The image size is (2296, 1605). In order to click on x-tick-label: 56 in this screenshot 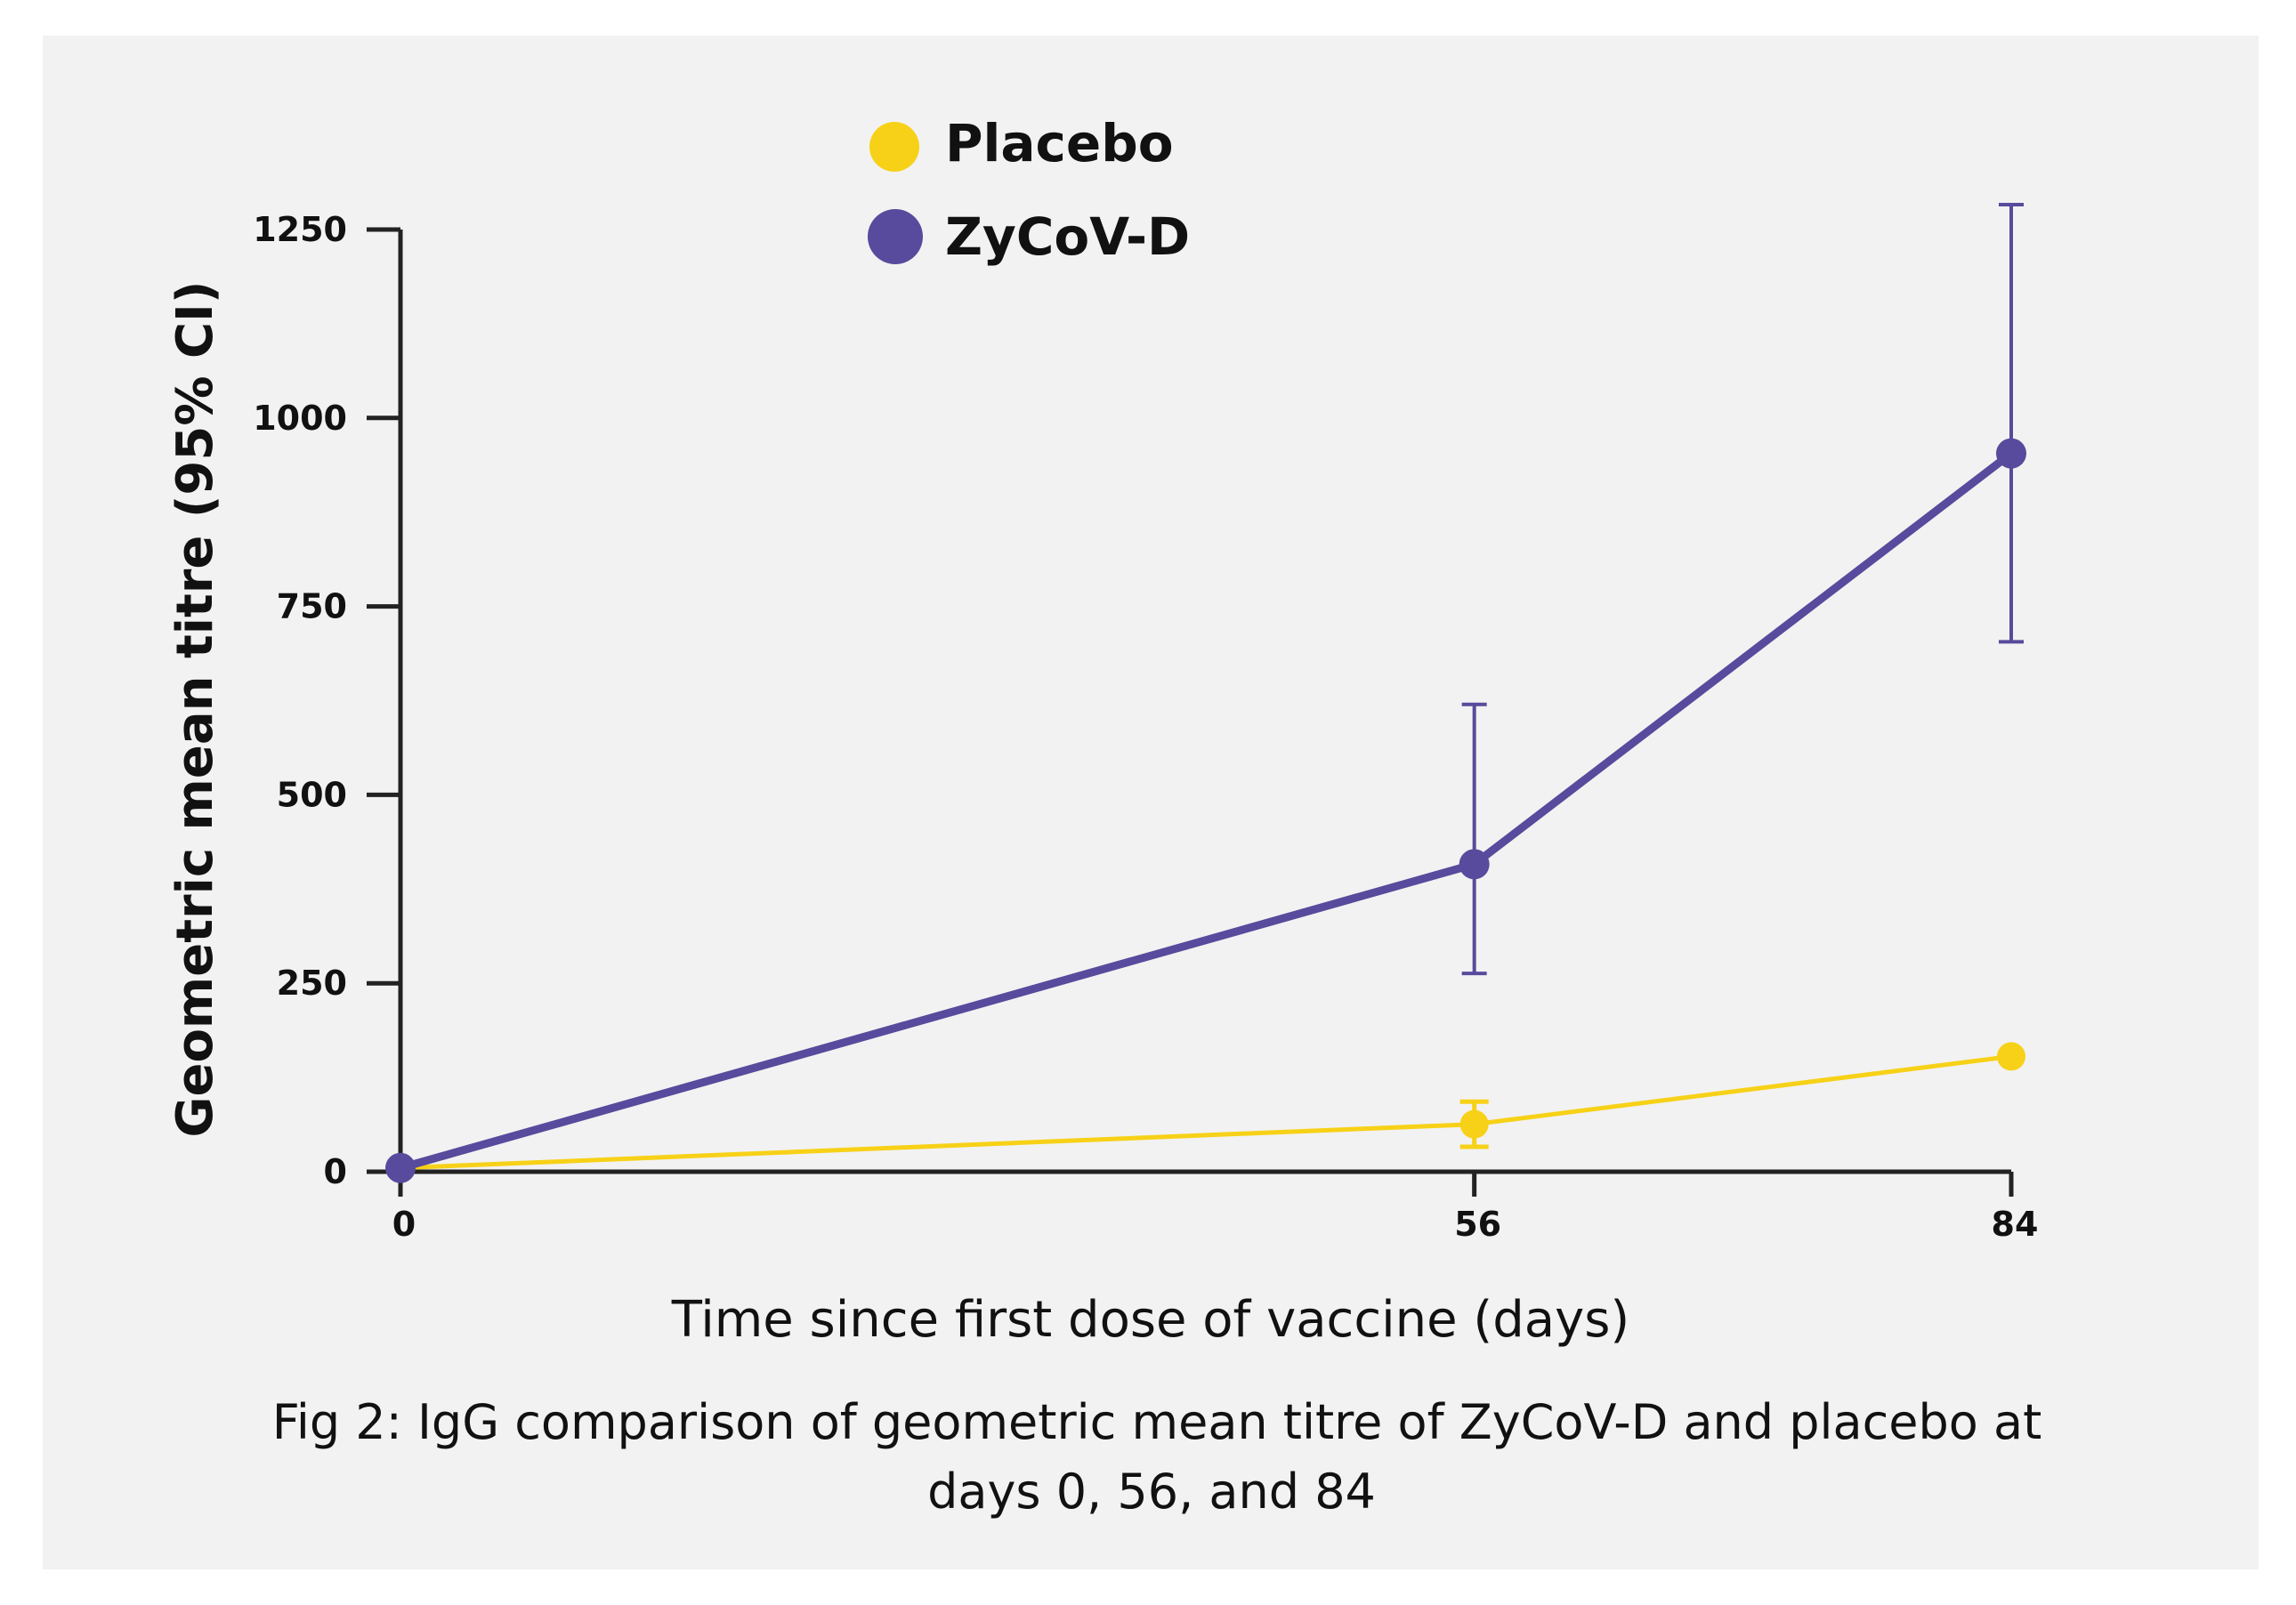, I will do `click(1477, 1224)`.